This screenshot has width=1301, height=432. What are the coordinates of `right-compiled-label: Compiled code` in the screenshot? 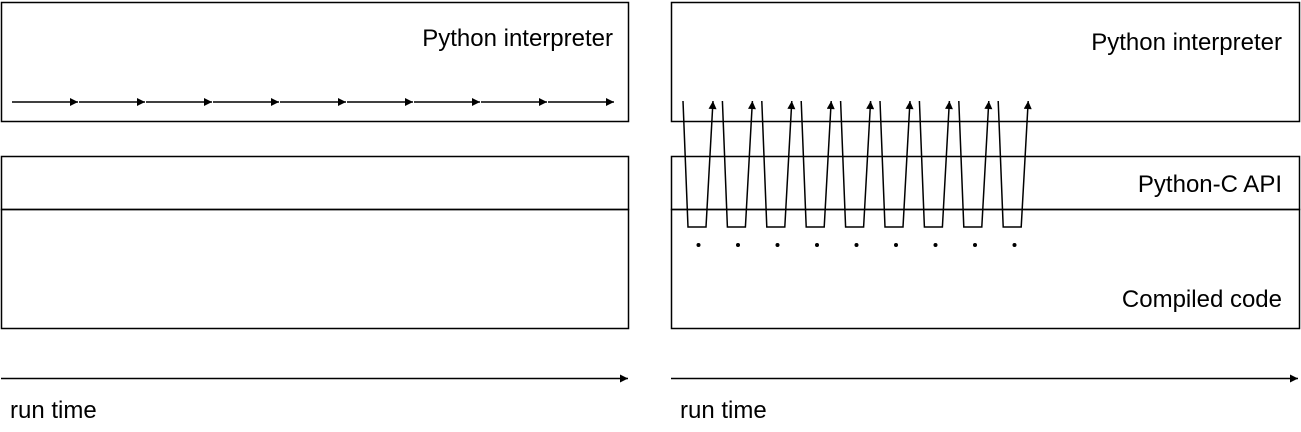 It's located at (1202, 299).